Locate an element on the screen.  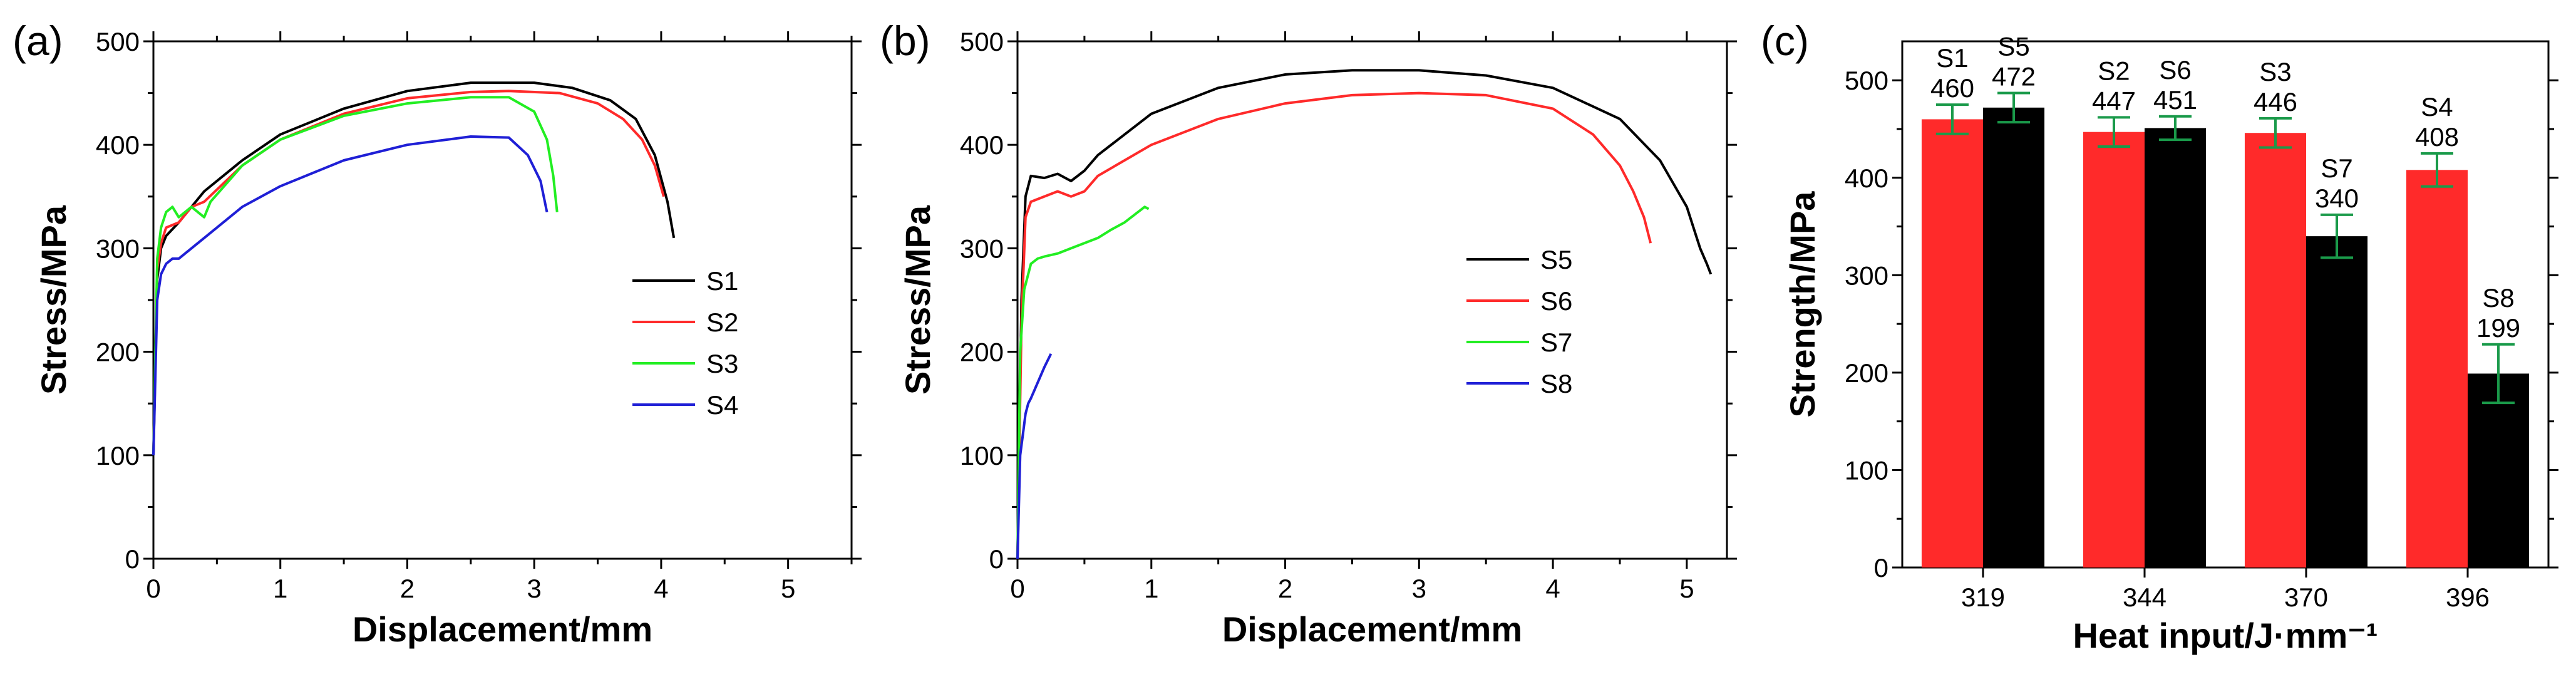
legend-label-s5: S5 is located at coordinates (1556, 259).